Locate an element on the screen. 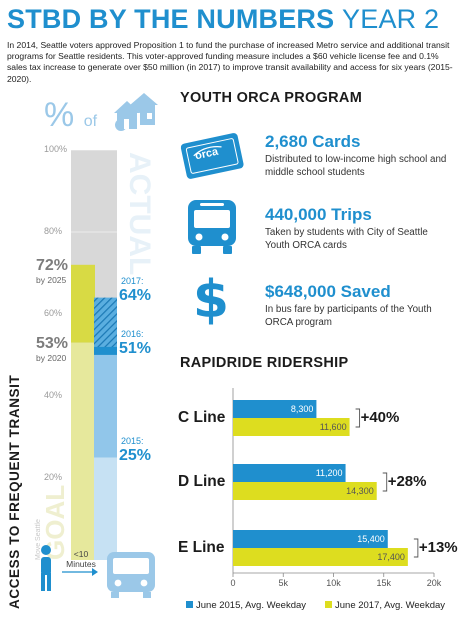  access-tick-20%: 20% is located at coordinates (53, 477).